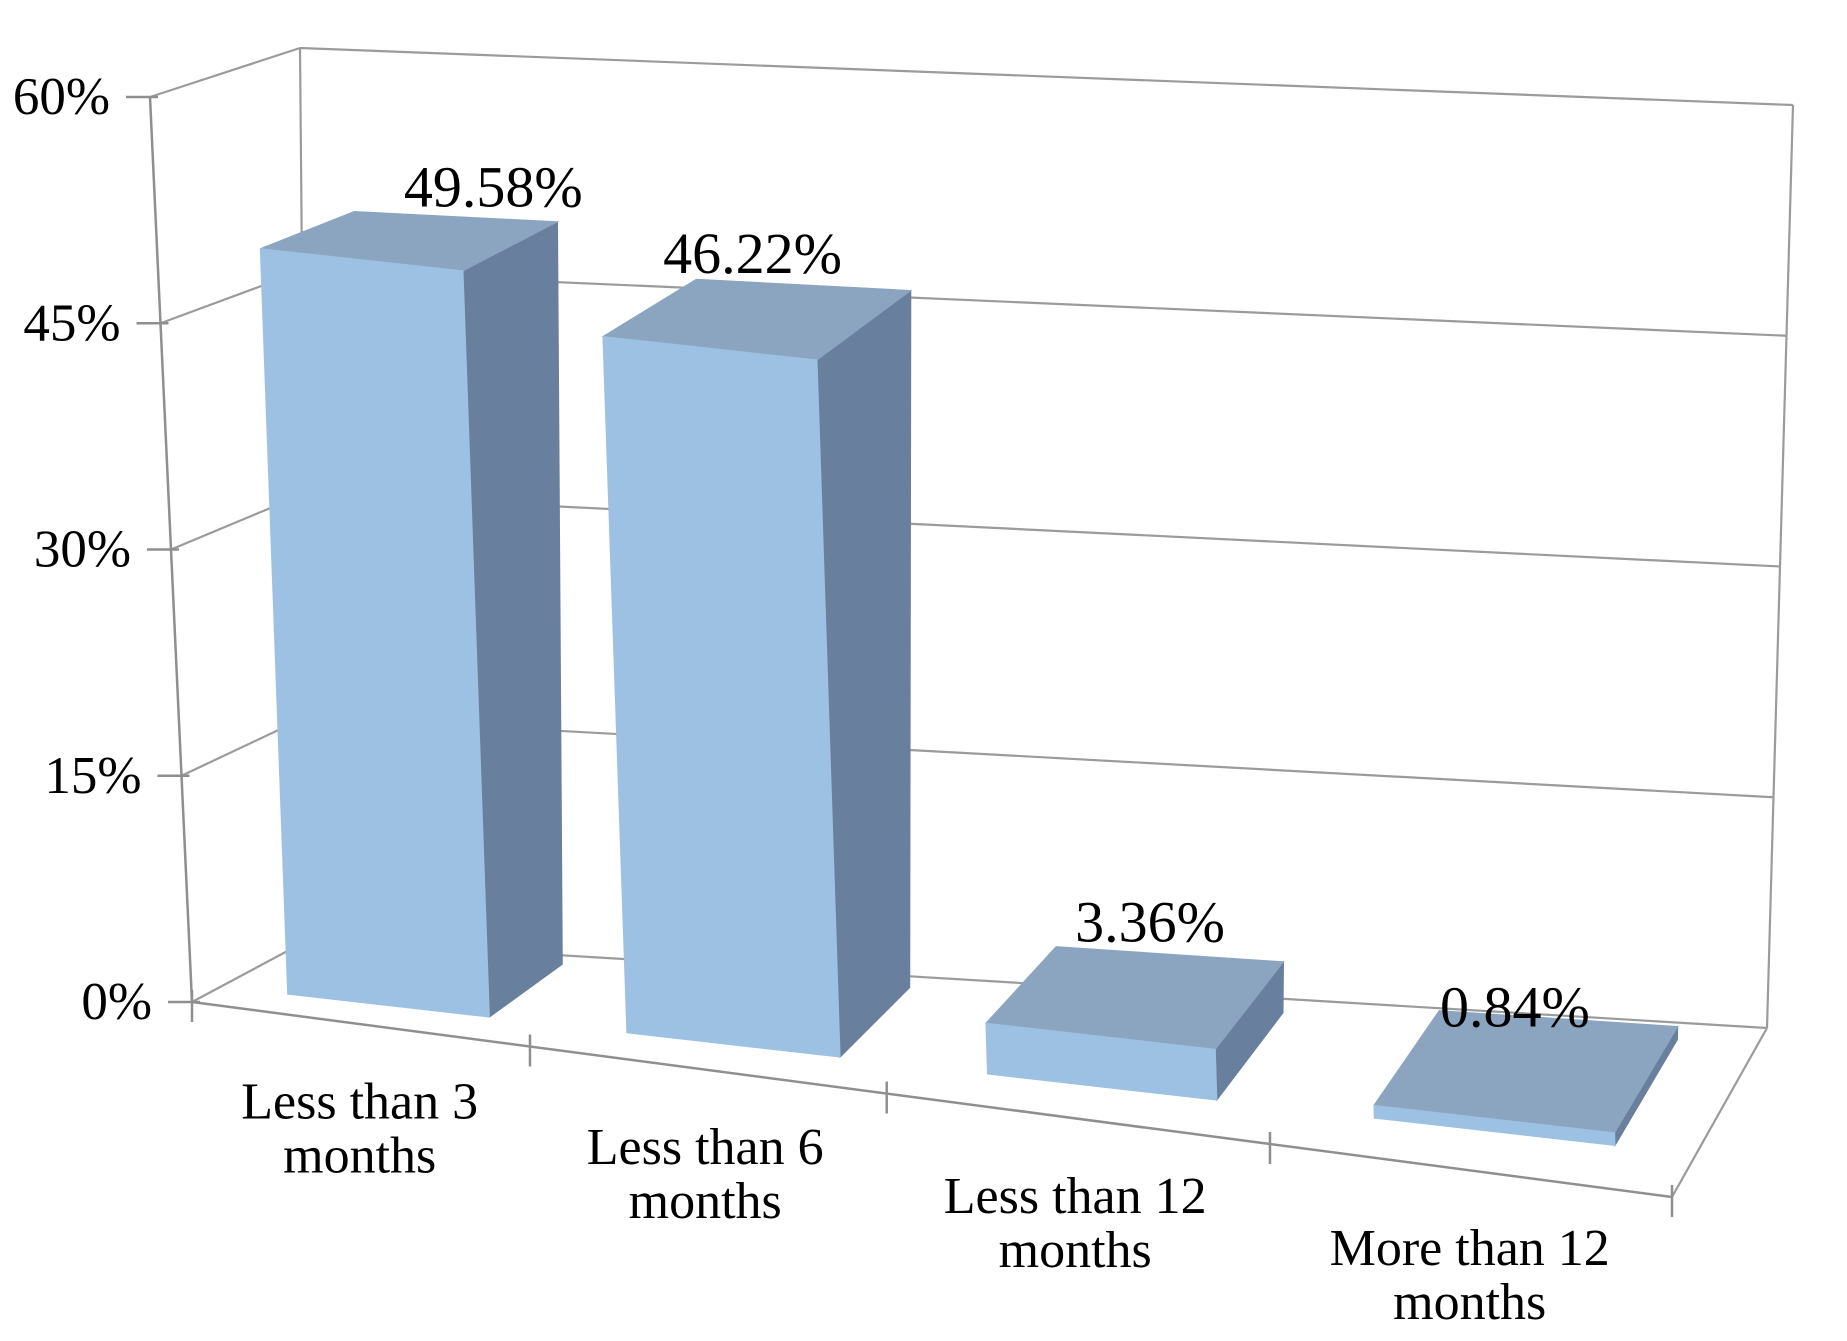 This screenshot has height=1341, width=1847. Describe the element at coordinates (1470, 1248) in the screenshot. I see `x-axis-category-label-line1: More than 12` at that location.